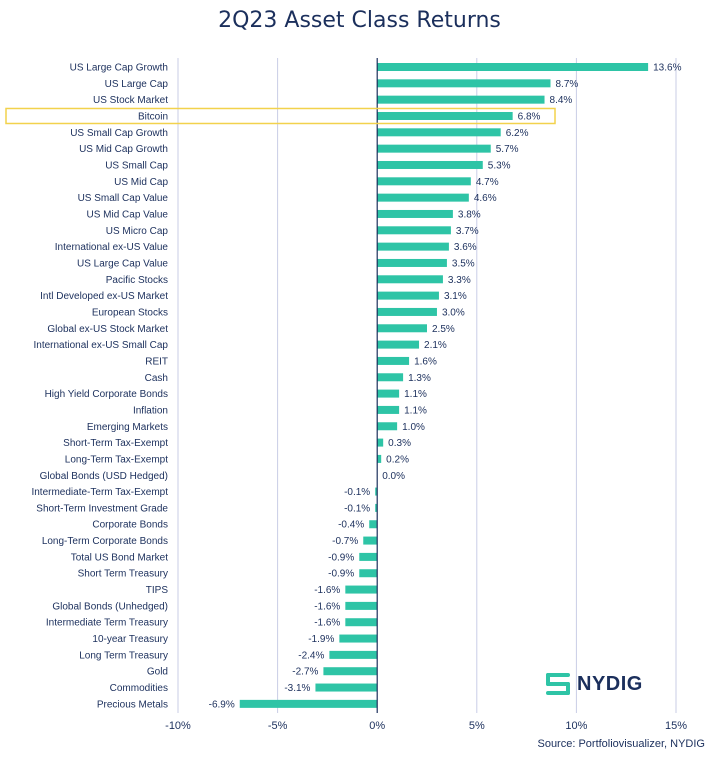  Describe the element at coordinates (150, 410) in the screenshot. I see `category-label: Inflation` at that location.